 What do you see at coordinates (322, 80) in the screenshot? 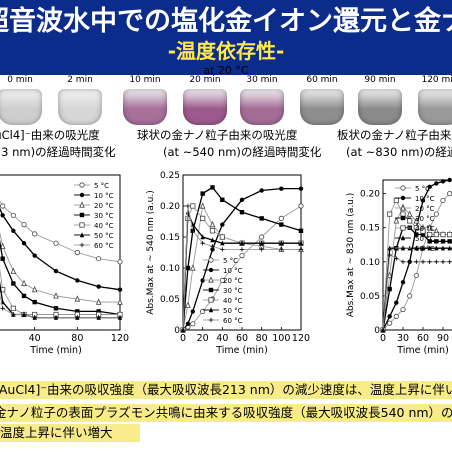
I see `vial-time-label: 60 min` at bounding box center [322, 80].